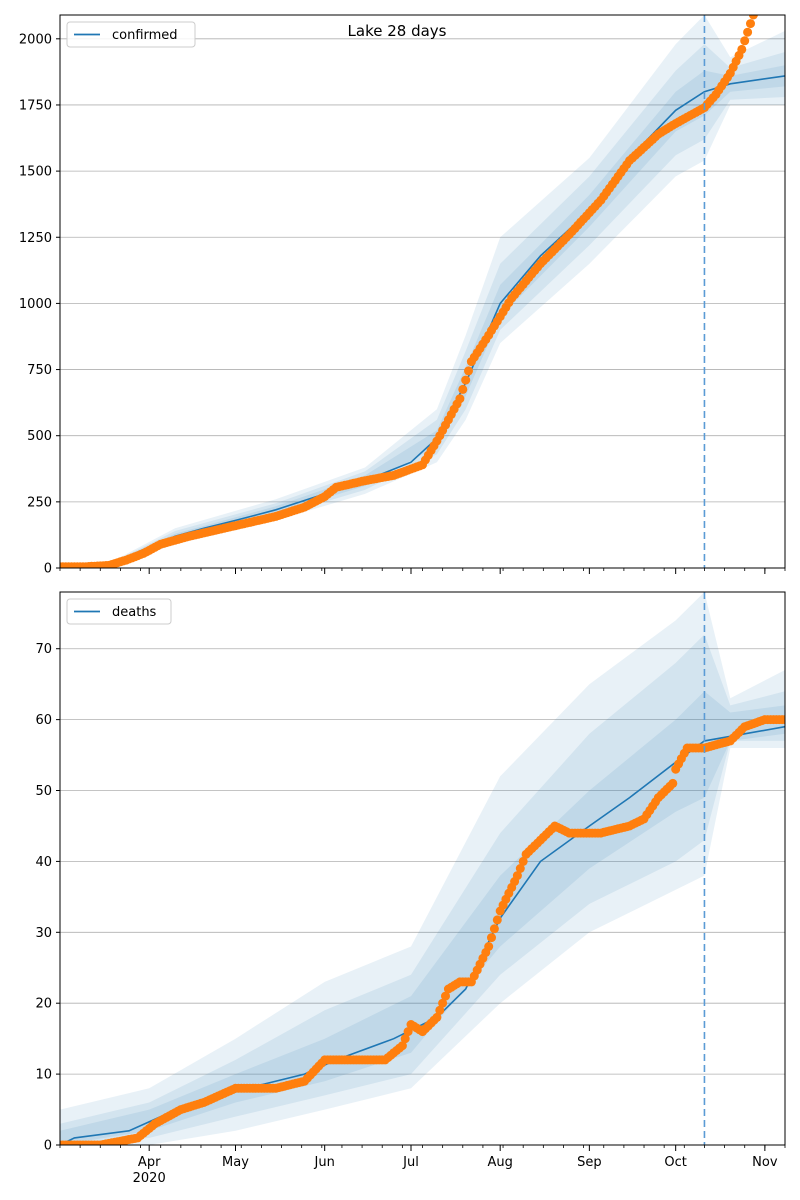 Image resolution: width=800 pixels, height=1200 pixels. Describe the element at coordinates (324, 1162) in the screenshot. I see `x-tick-label: Jun` at that location.